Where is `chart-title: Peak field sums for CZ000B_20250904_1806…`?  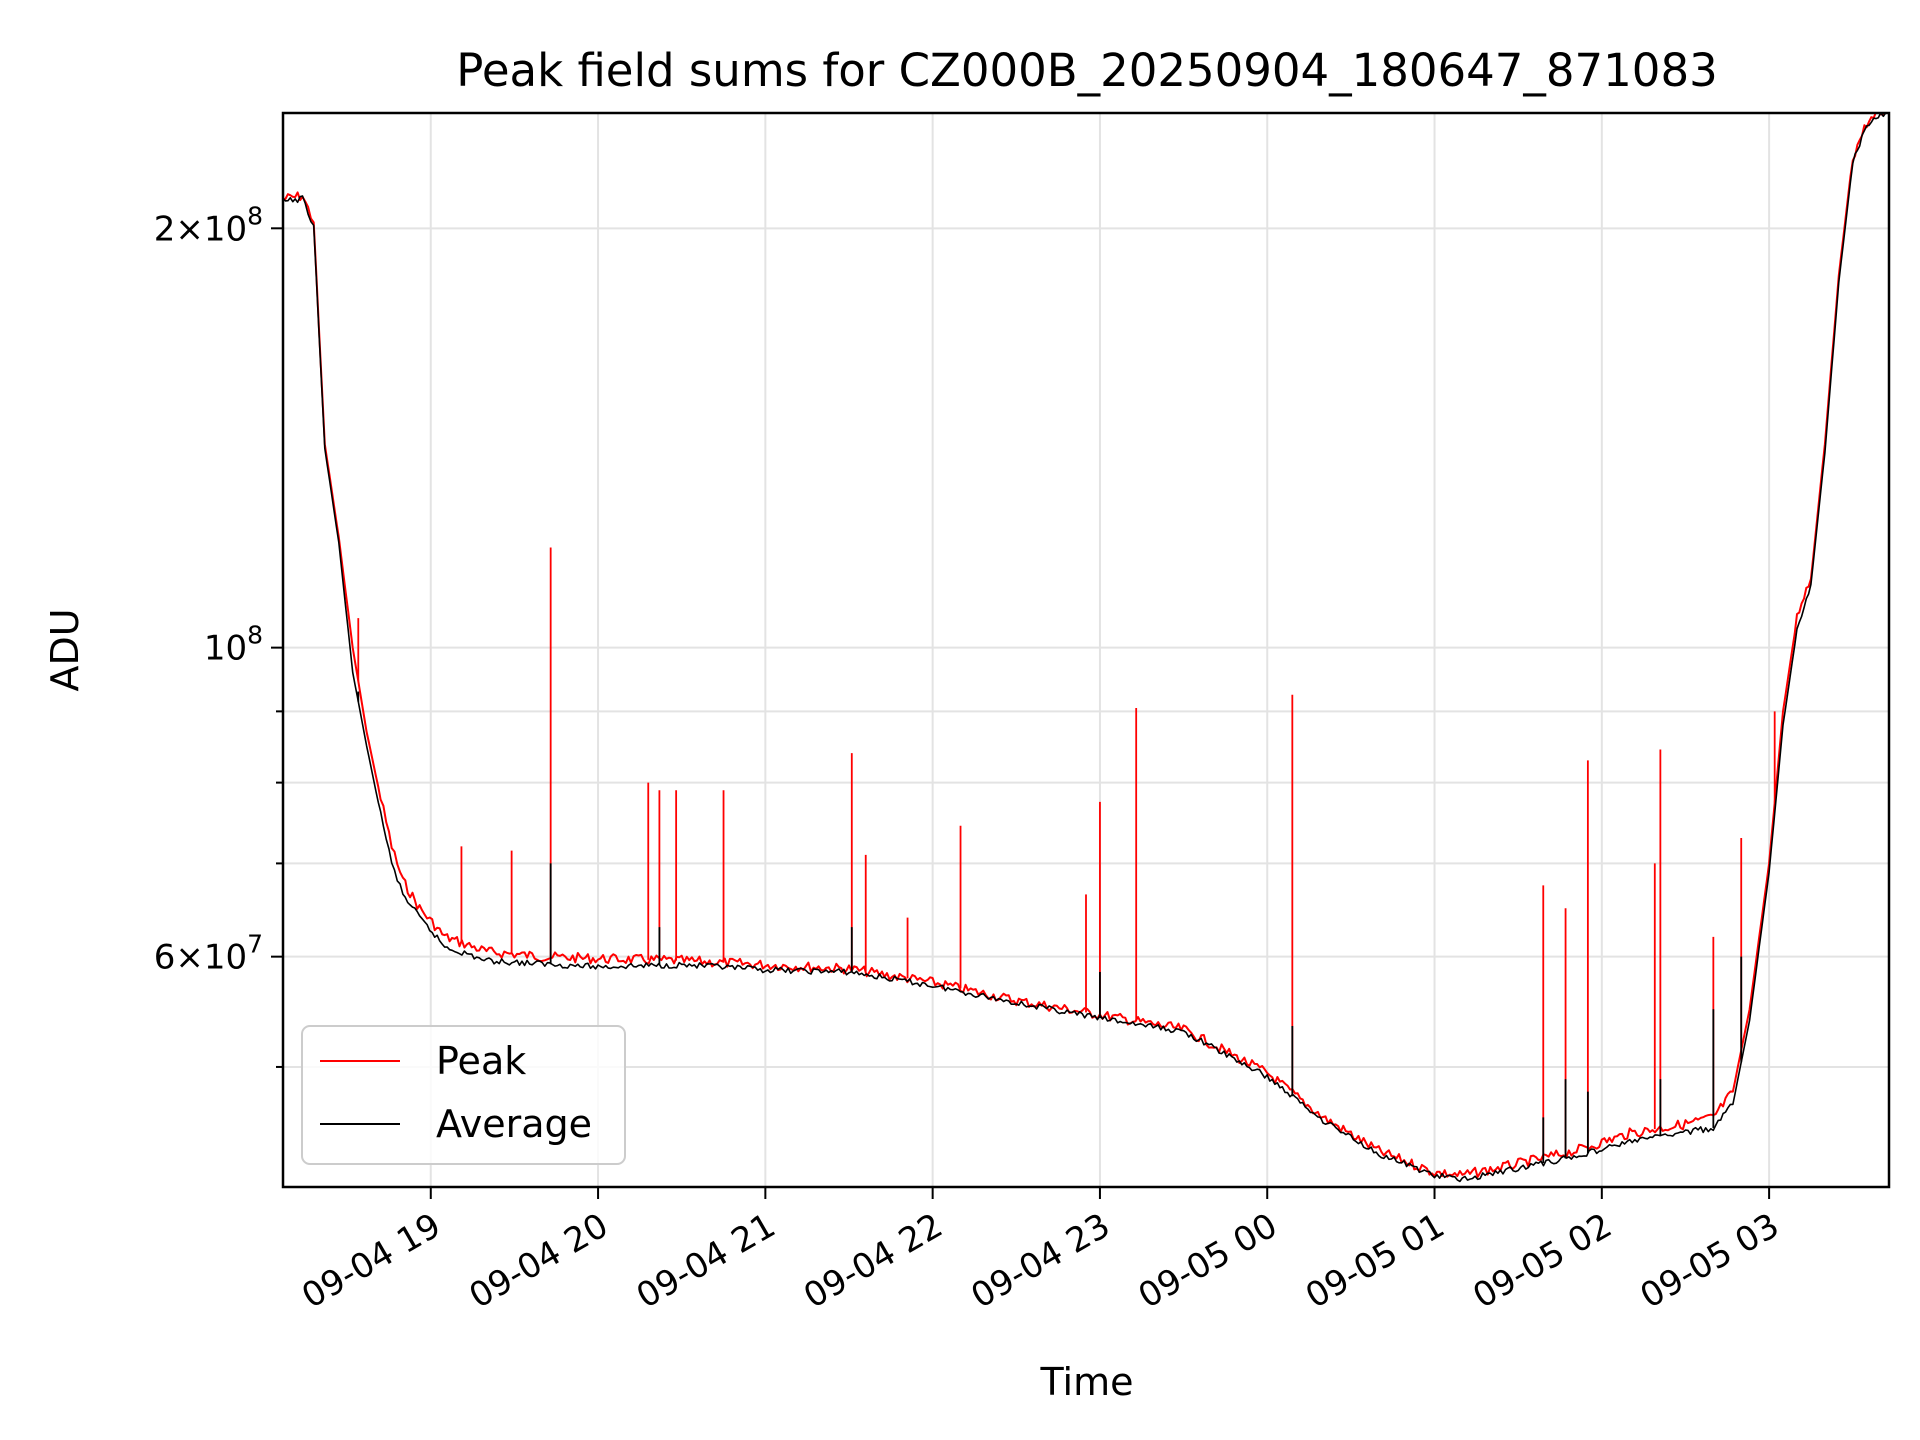 chart-title: Peak field sums for CZ000B_20250904_1806… is located at coordinates (1086, 70).